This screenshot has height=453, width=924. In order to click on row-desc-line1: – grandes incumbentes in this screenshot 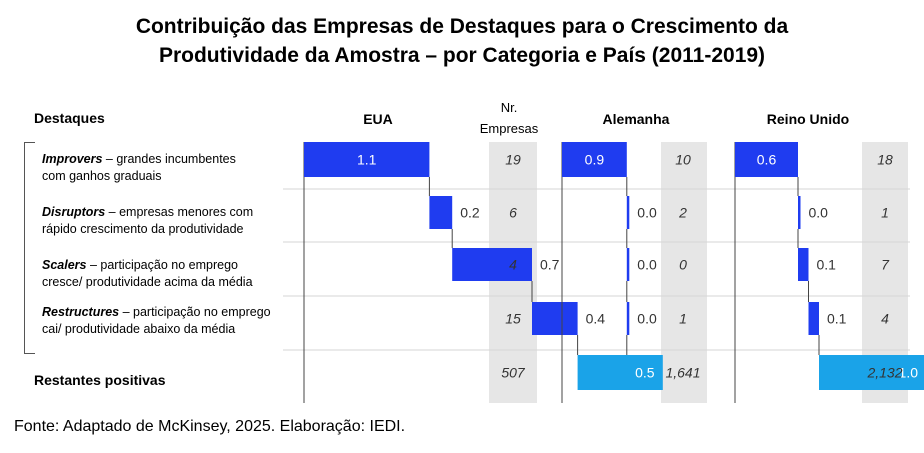, I will do `click(169, 159)`.